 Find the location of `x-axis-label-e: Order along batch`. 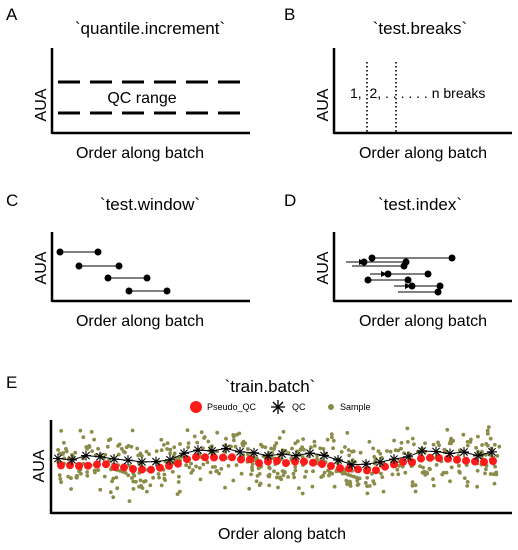

x-axis-label-e: Order along batch is located at coordinates (282, 534).